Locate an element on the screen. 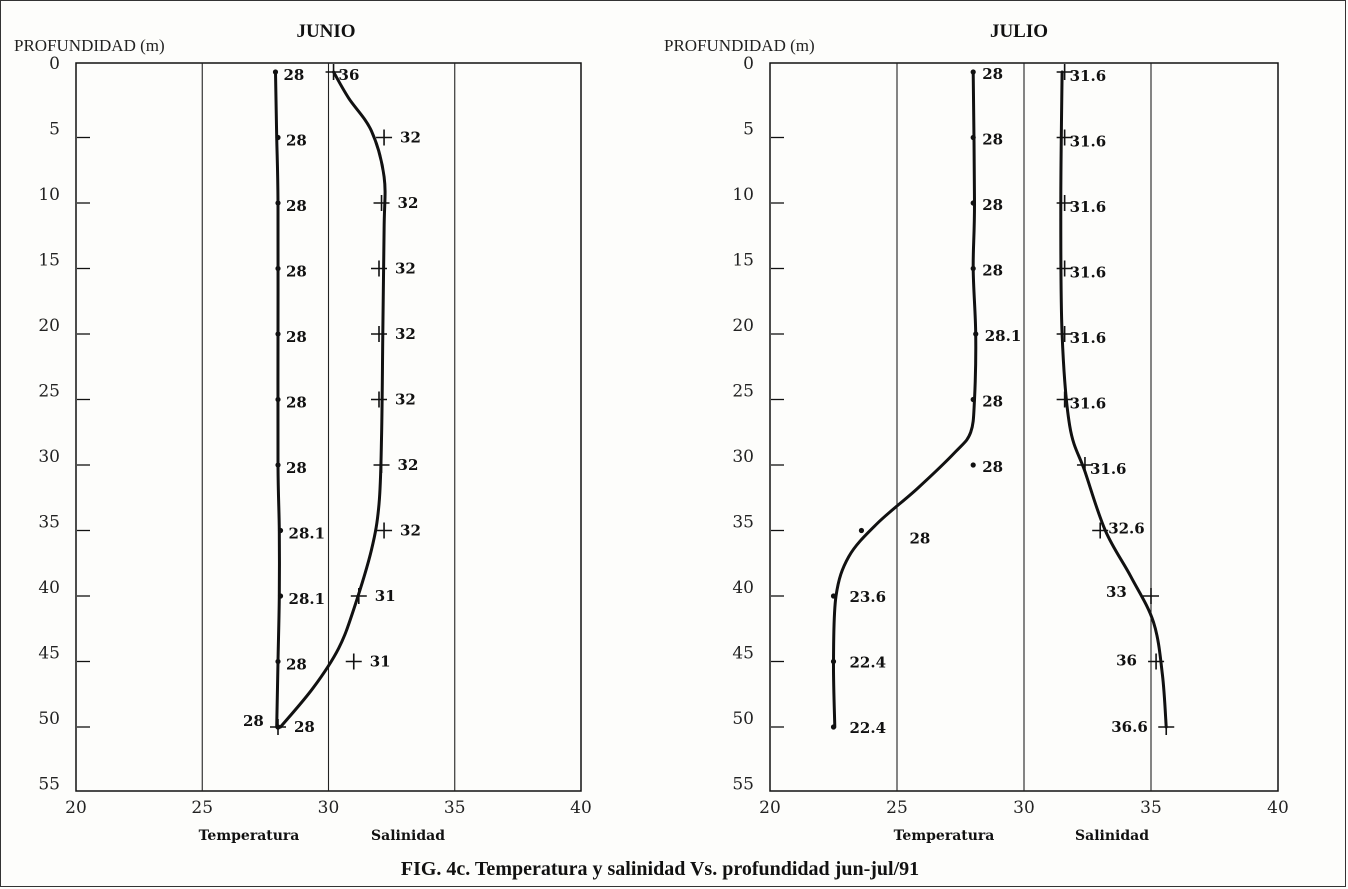 This screenshot has width=1348, height=889. junio-y-tick-label: 40 is located at coordinates (49, 588).